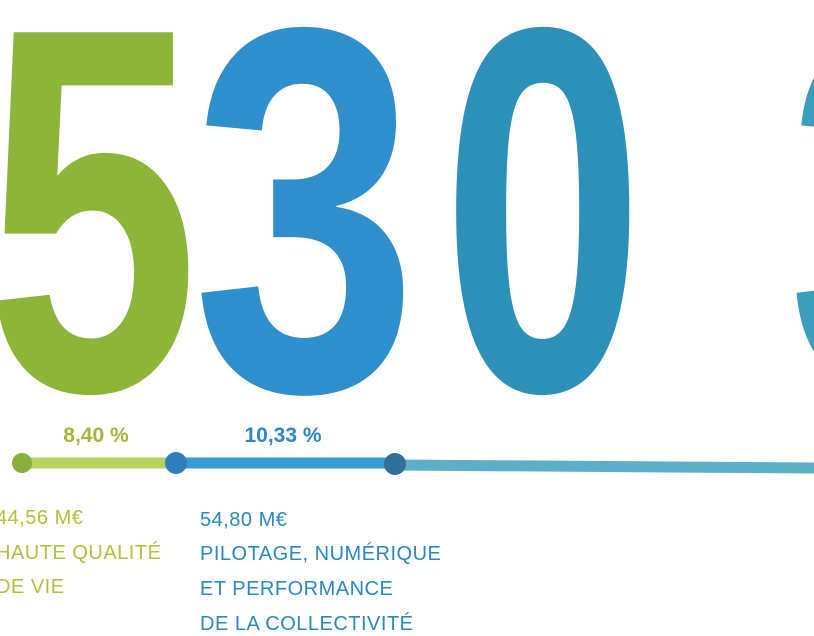 Image resolution: width=814 pixels, height=636 pixels. I want to click on segment-line, so click(604, 466).